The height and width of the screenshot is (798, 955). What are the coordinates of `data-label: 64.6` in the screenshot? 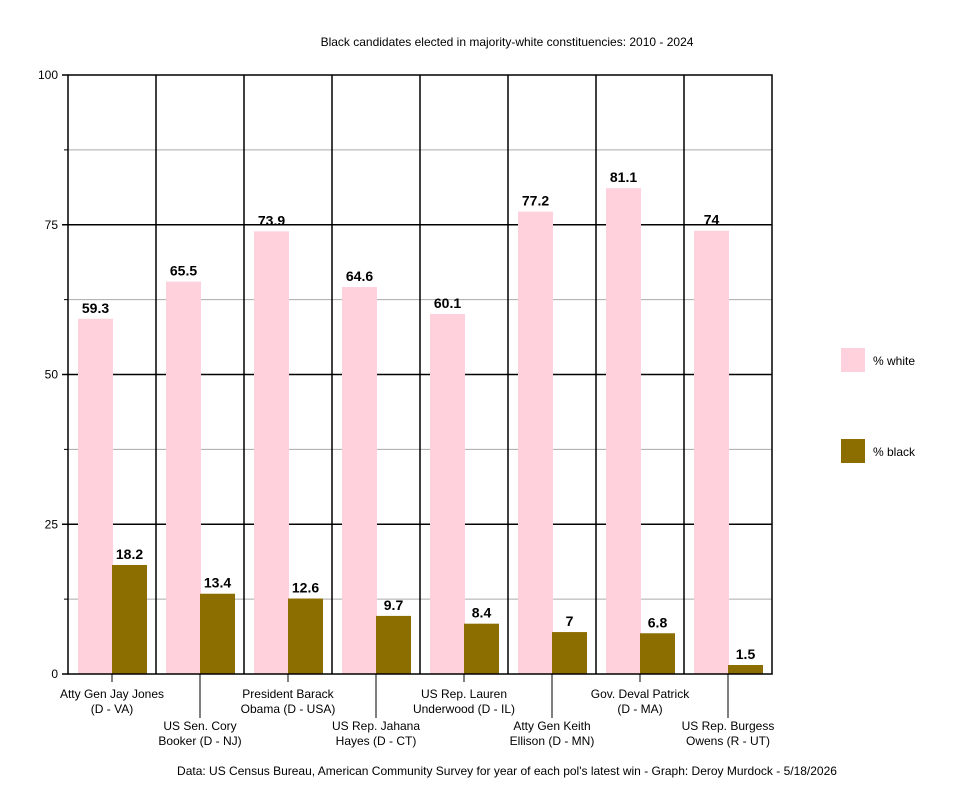 It's located at (359, 276).